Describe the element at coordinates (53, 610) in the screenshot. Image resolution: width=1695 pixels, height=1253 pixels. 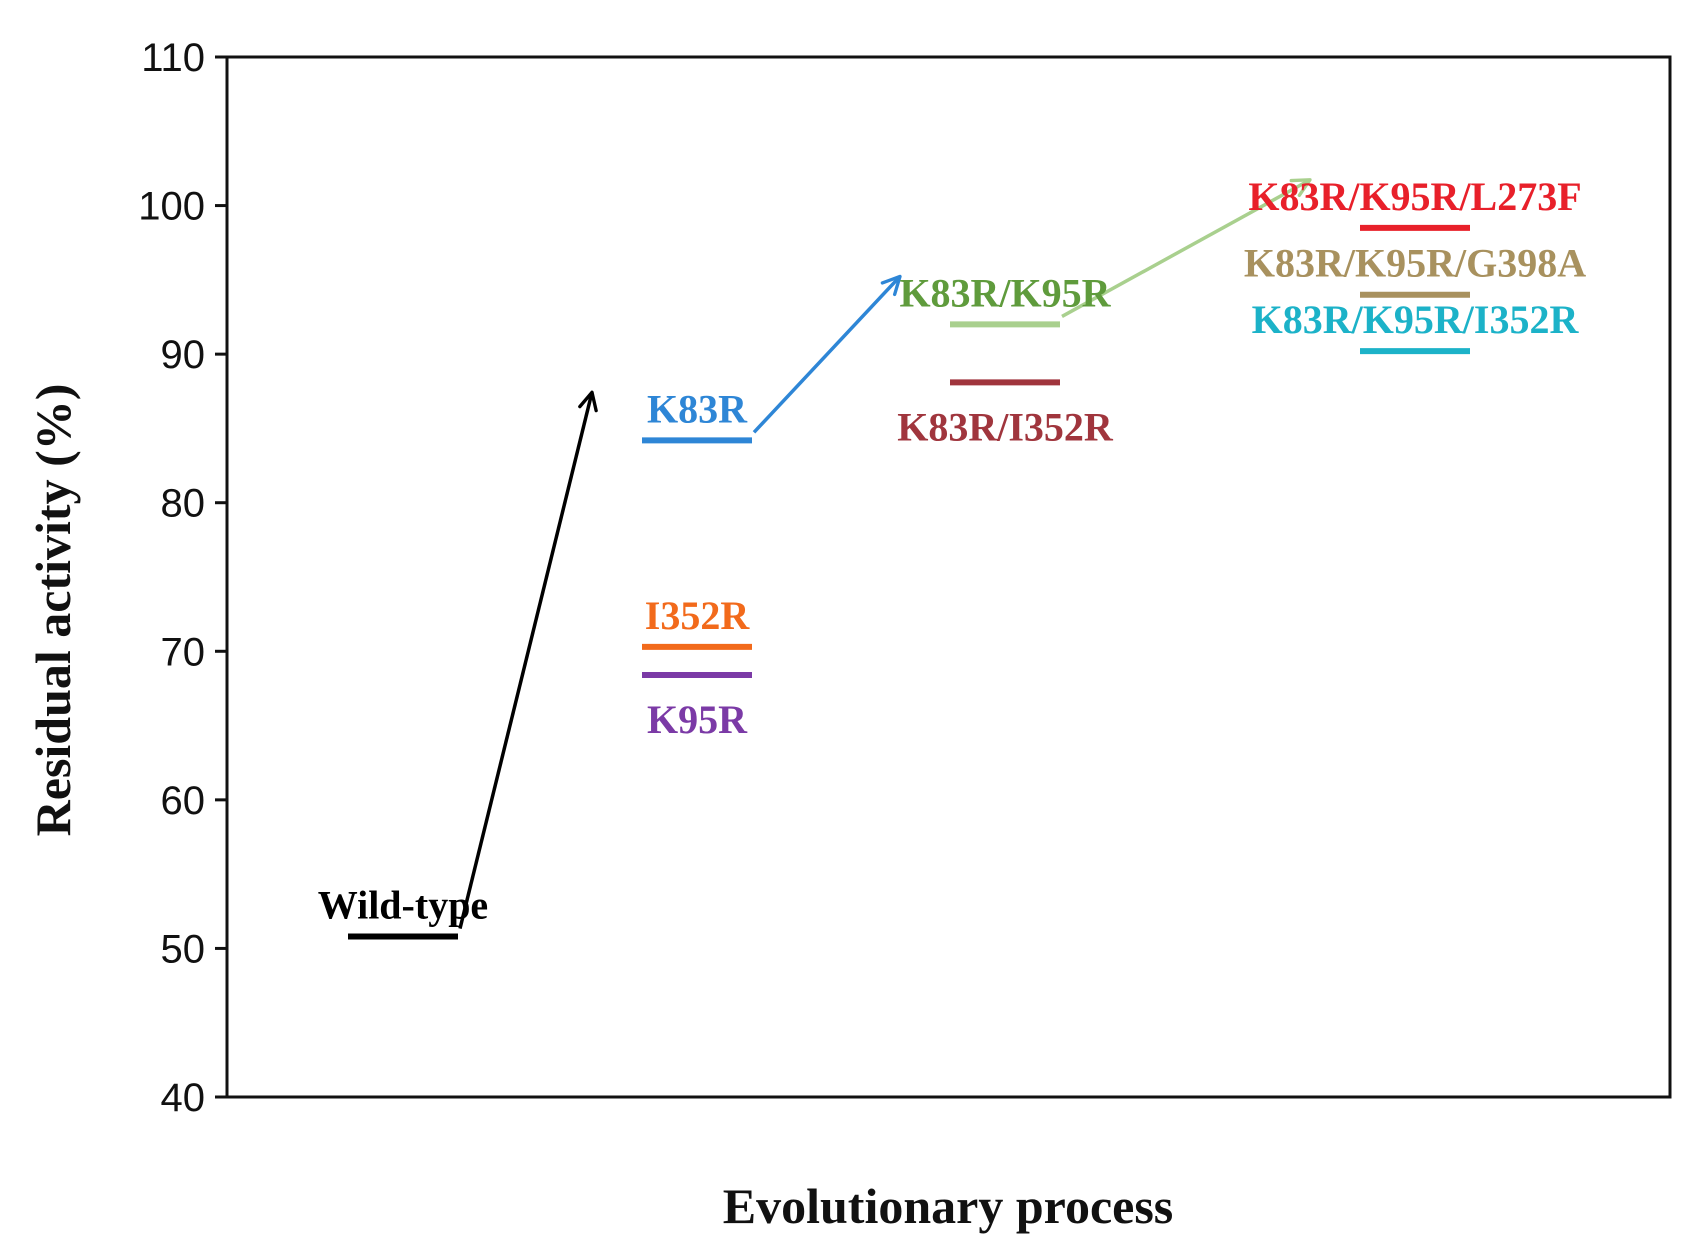
I see `y-axis-title: Residual activity (%)` at that location.